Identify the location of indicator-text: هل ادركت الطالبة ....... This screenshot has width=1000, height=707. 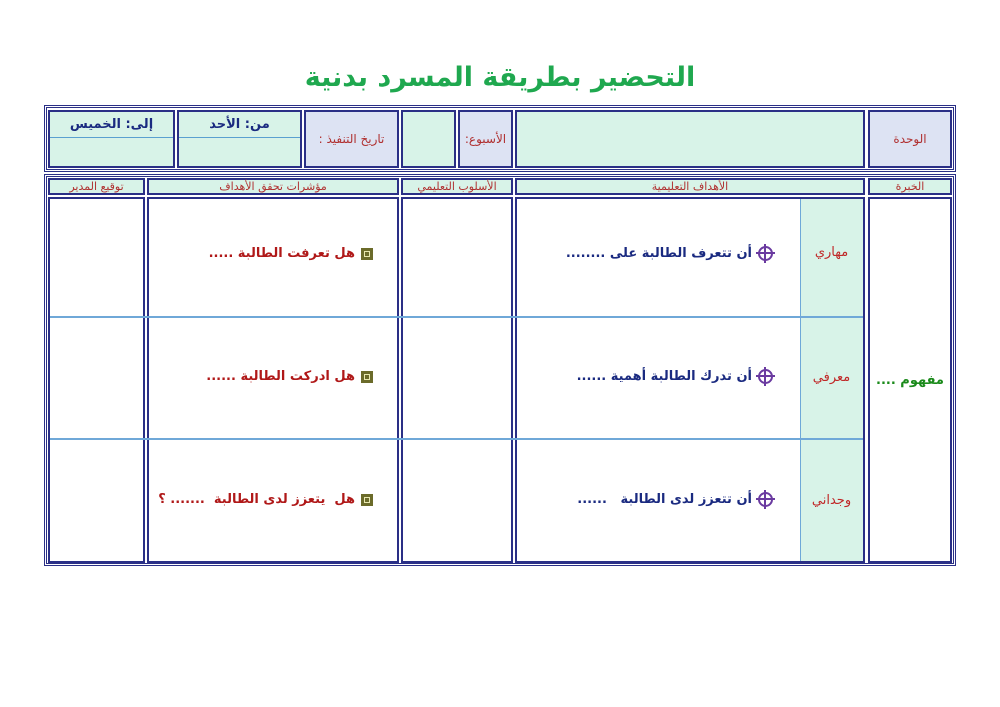
(280, 376).